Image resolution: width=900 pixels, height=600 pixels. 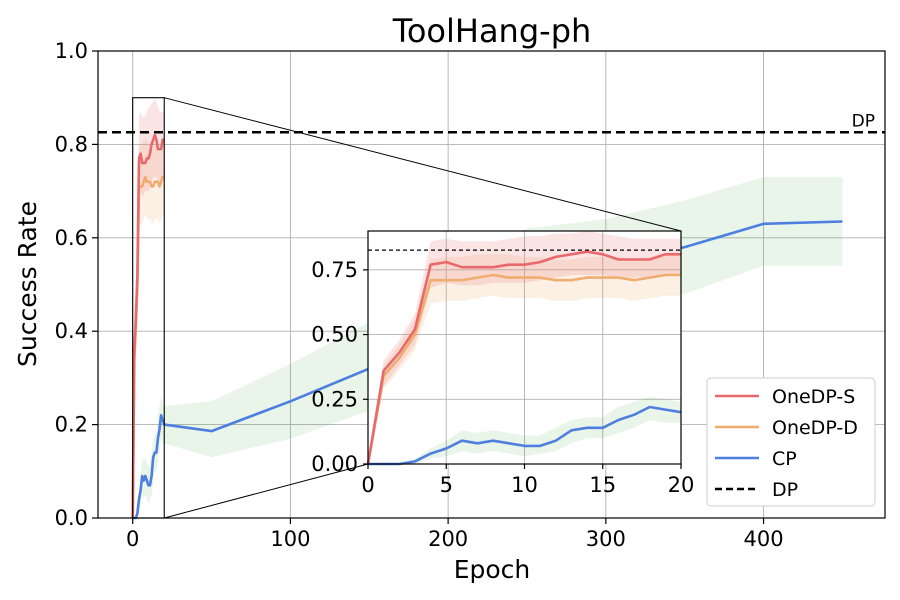 What do you see at coordinates (334, 270) in the screenshot?
I see `inset-y-tick-label: 0.75` at bounding box center [334, 270].